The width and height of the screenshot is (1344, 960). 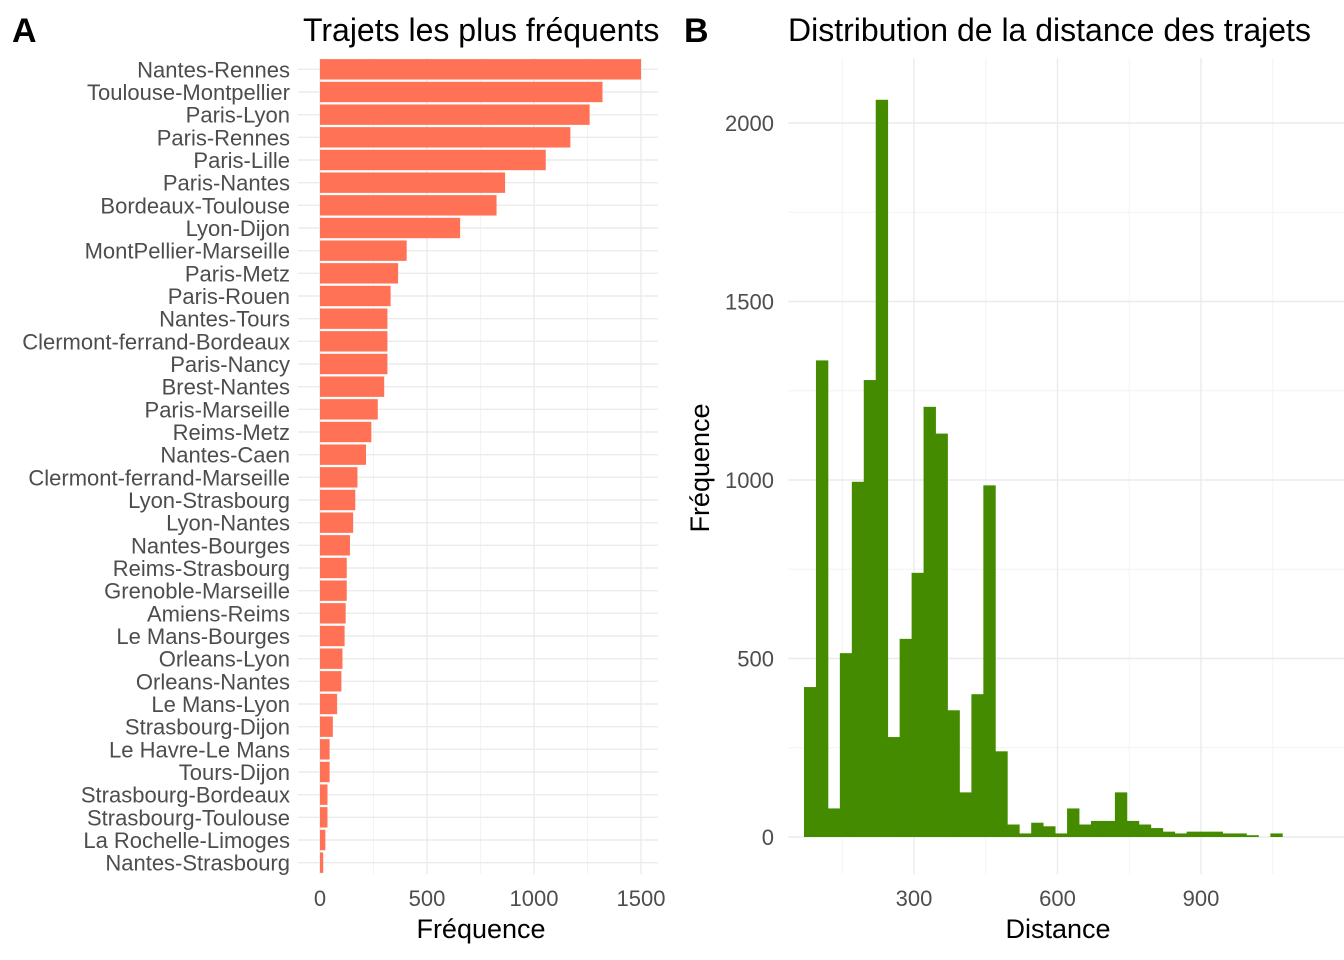 I want to click on panel-a-route-label: Nantes-Strasbourg, so click(x=197, y=863).